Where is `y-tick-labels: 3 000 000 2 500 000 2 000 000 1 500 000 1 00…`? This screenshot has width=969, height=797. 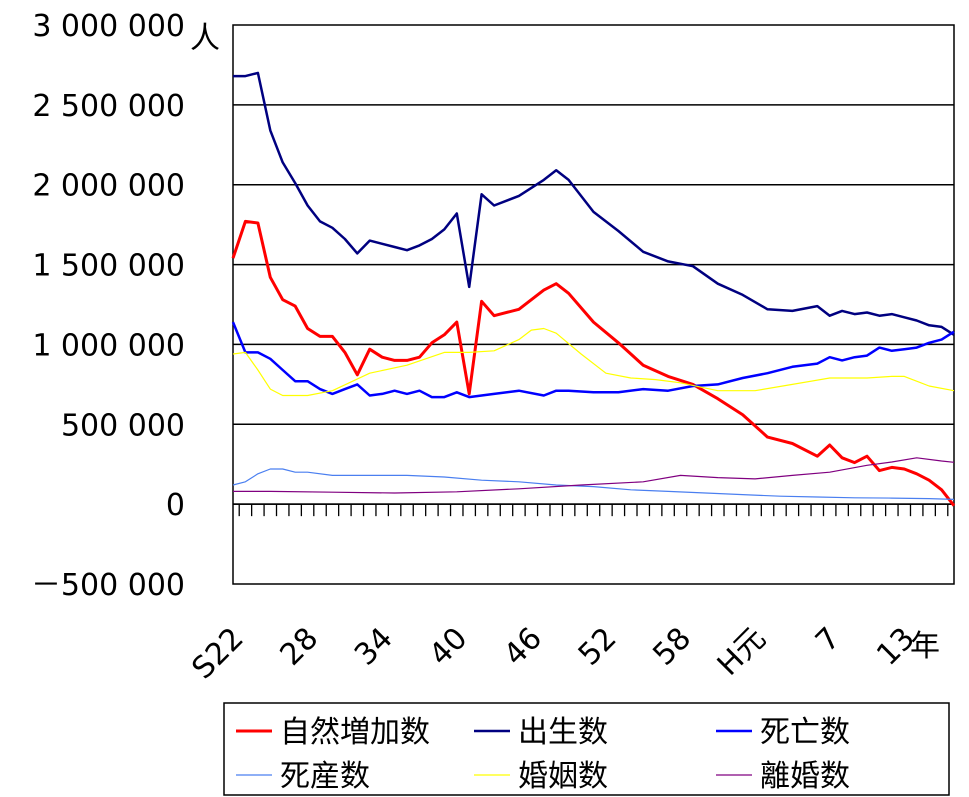
y-tick-labels: 3 000 000 2 500 000 2 000 000 1 500 000 1 00… is located at coordinates (108, 306).